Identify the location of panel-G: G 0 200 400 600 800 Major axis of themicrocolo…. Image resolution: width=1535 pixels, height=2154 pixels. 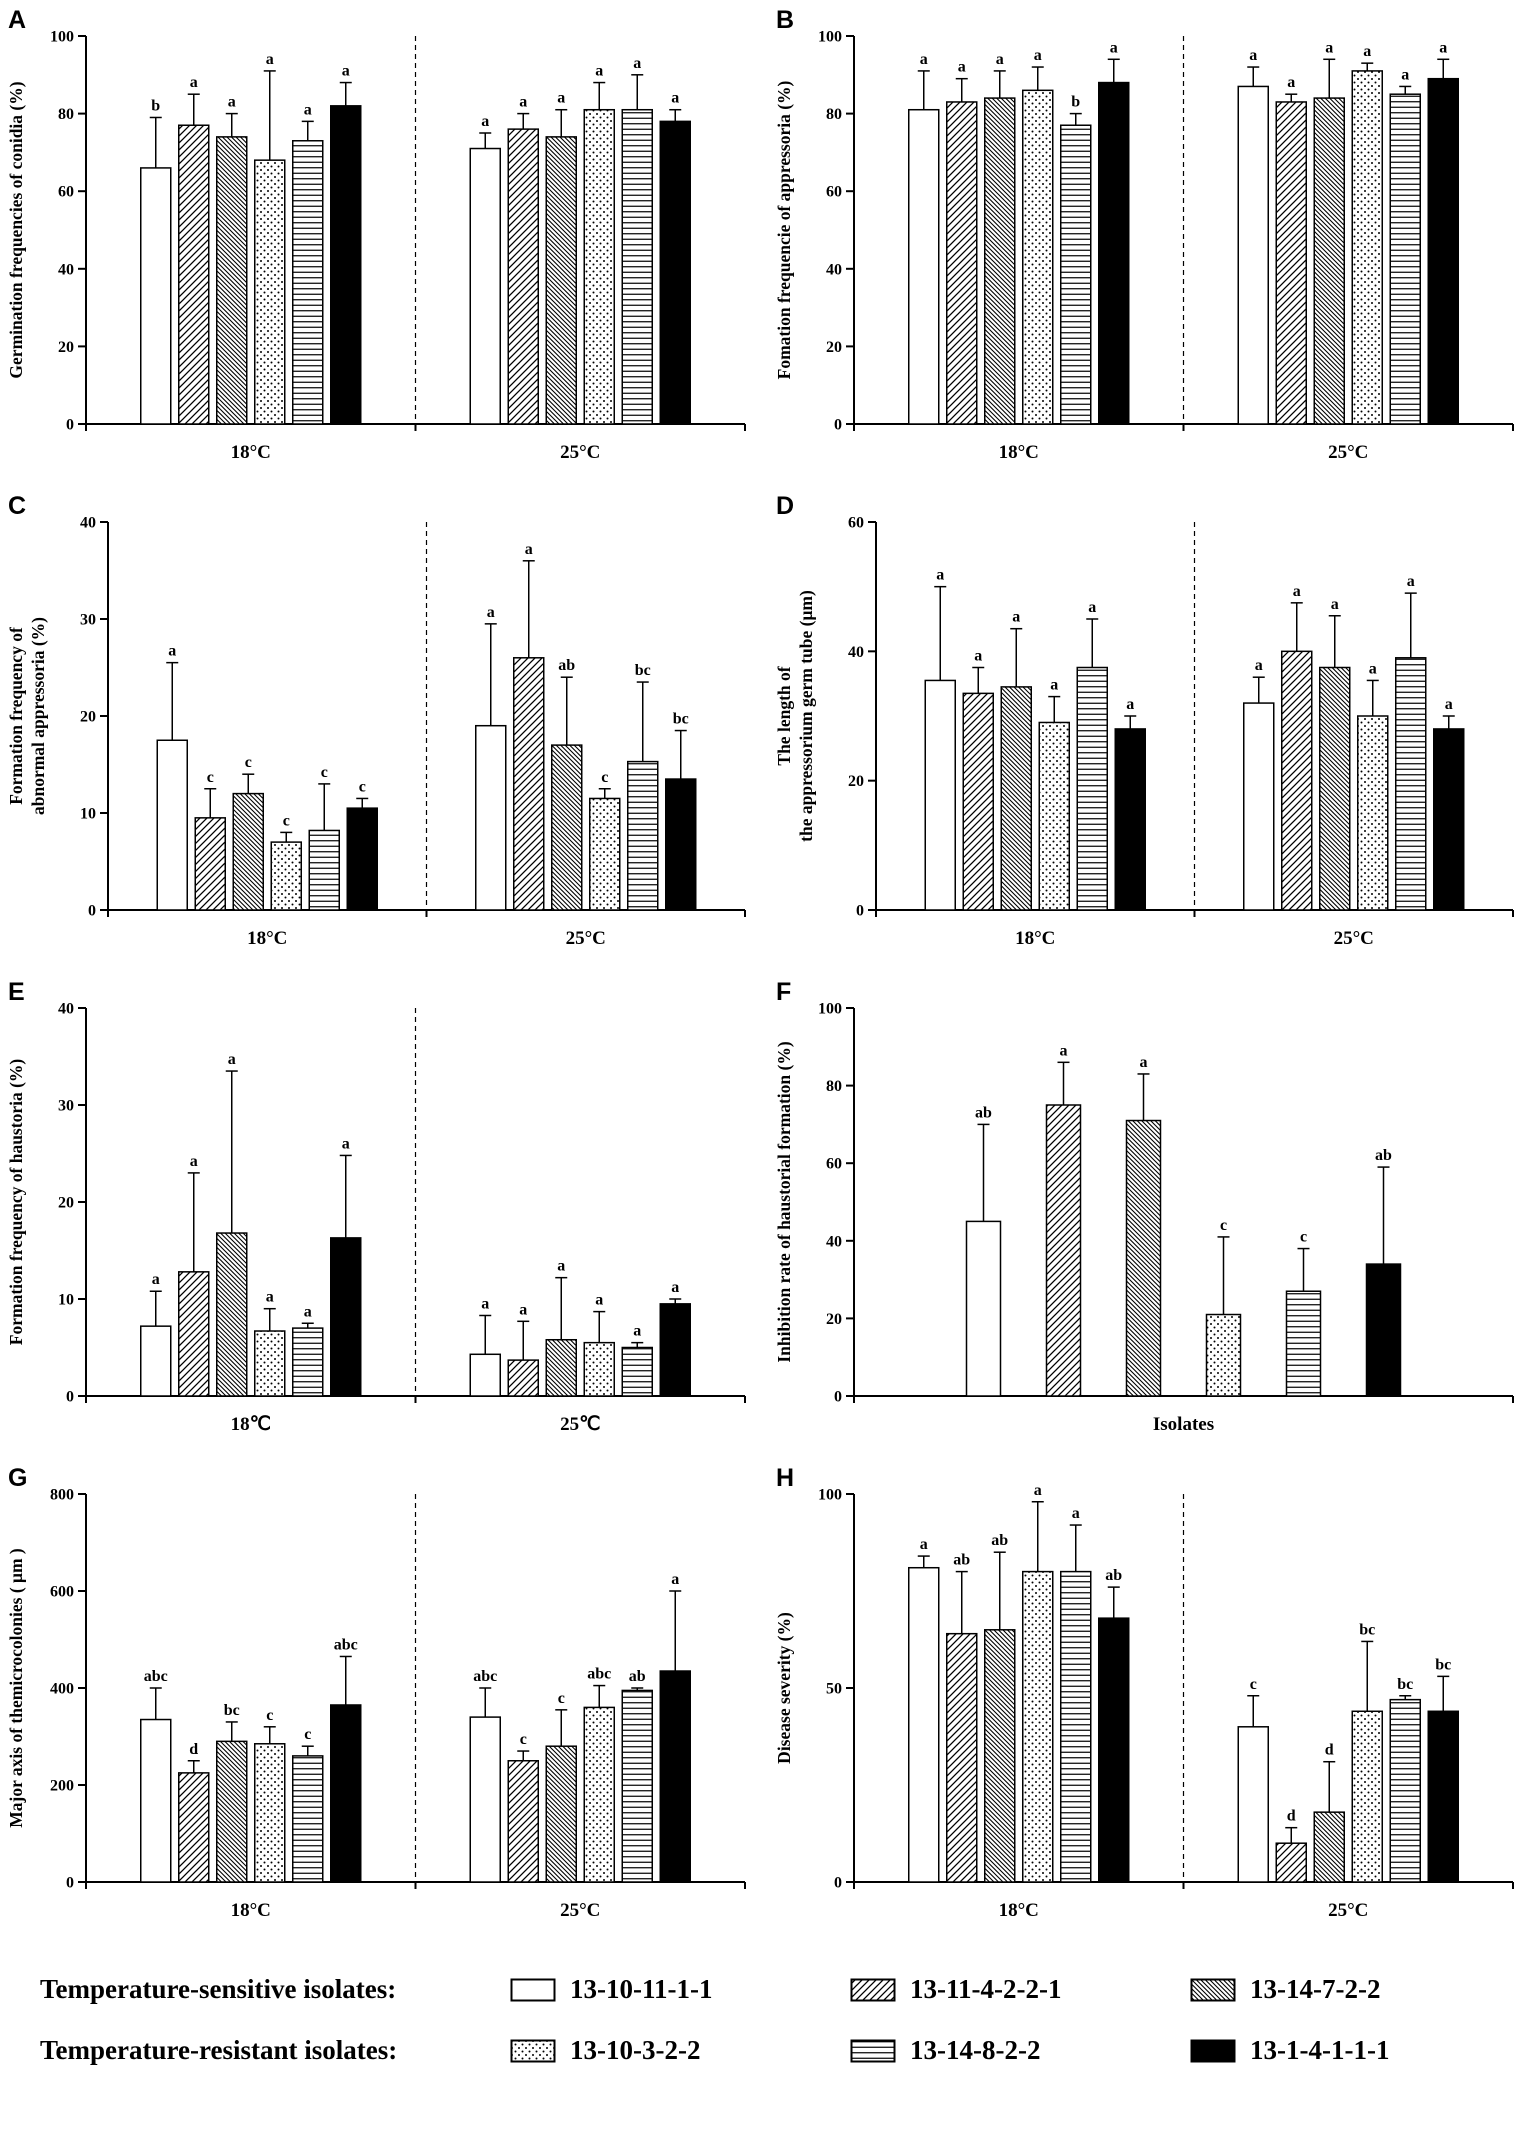
(383, 1701).